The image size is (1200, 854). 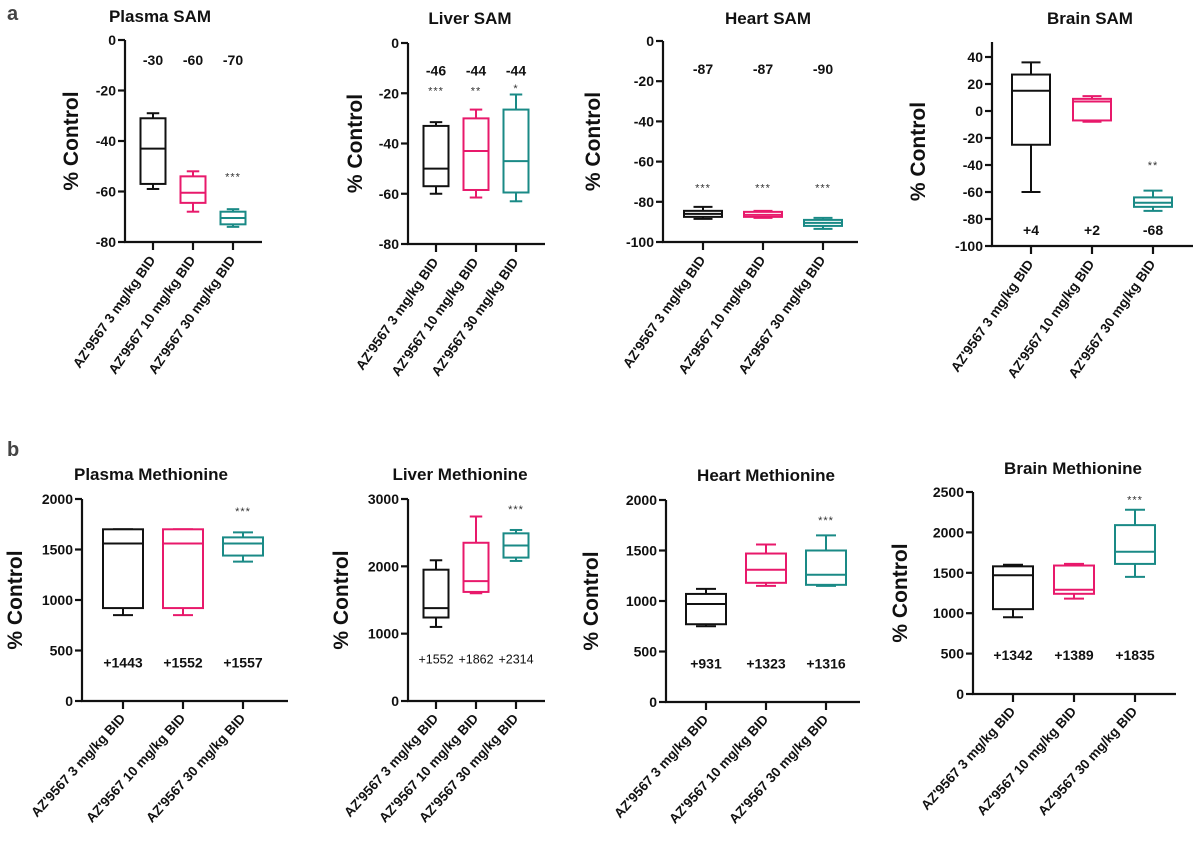 What do you see at coordinates (1073, 468) in the screenshot?
I see `panel-title: Brain Methionine` at bounding box center [1073, 468].